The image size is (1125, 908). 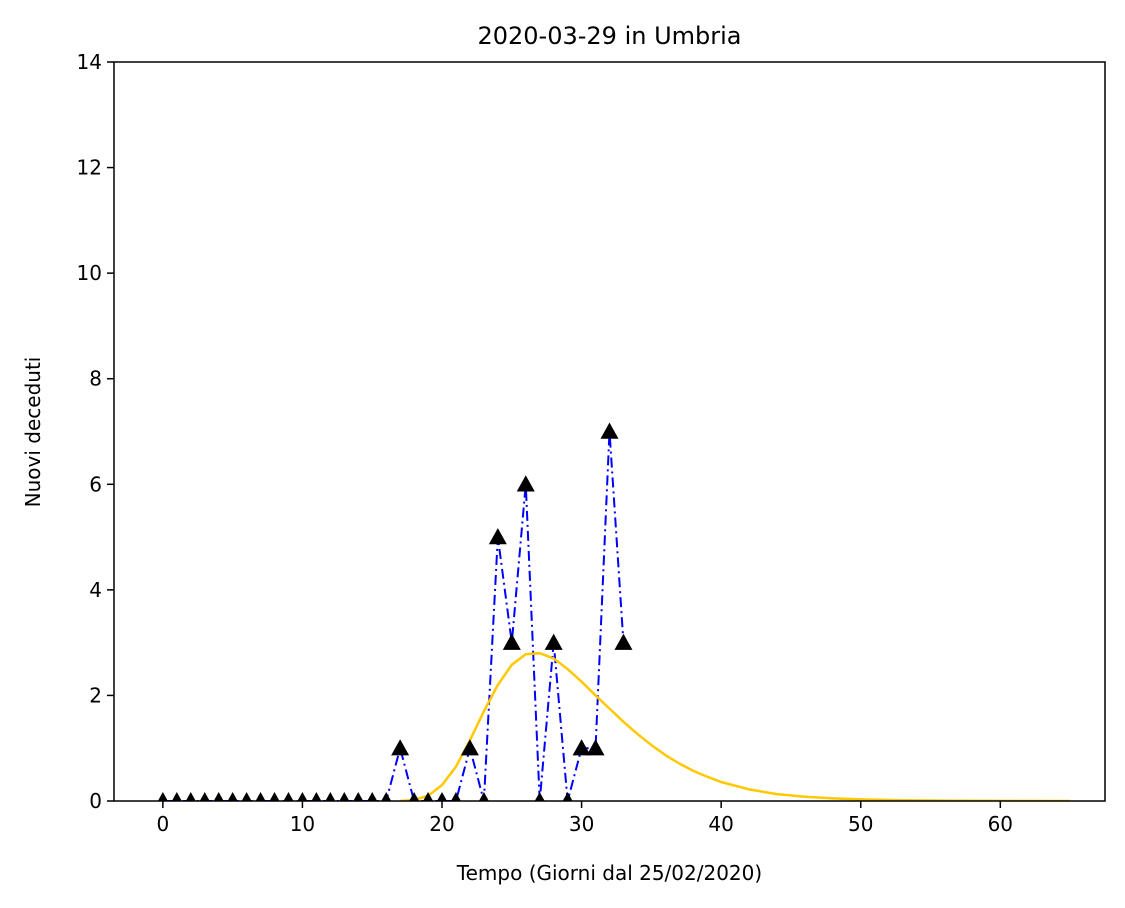 I want to click on x-tick-label: 40, so click(x=720, y=824).